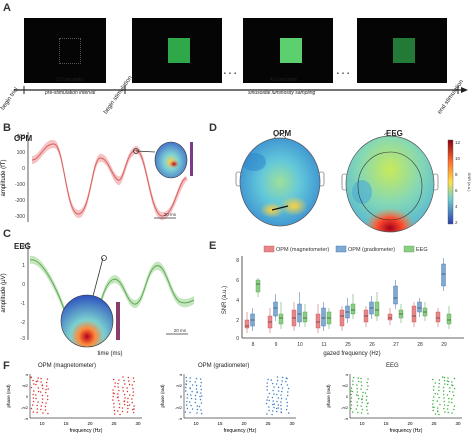 The image size is (474, 437). Describe the element at coordinates (456, 190) in the screenshot. I see `colorbar-tick: 6` at that location.